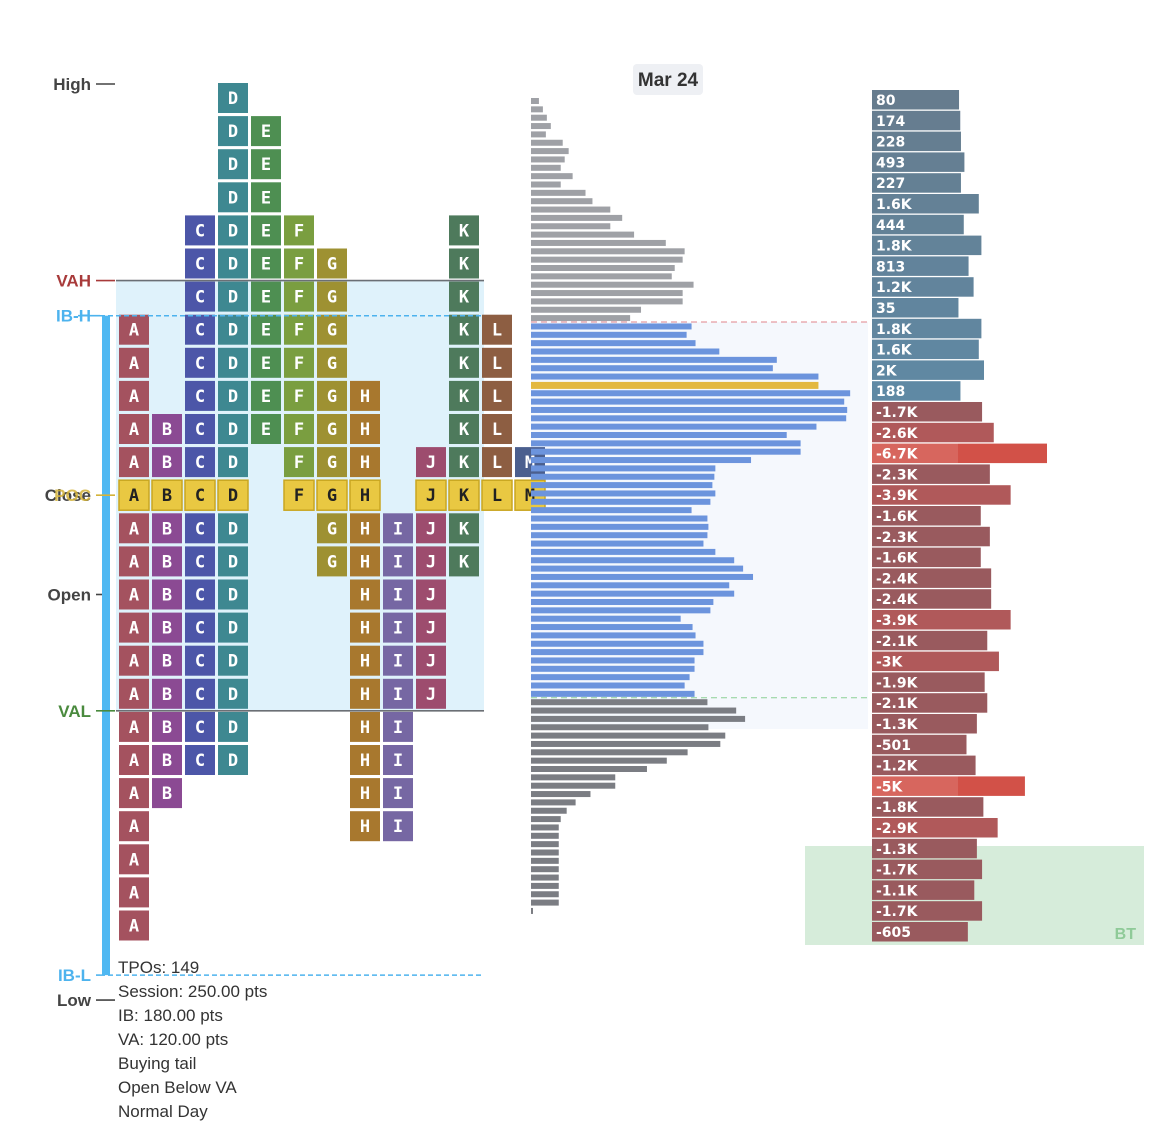 This screenshot has width=1174, height=1130. What do you see at coordinates (1126, 934) in the screenshot?
I see `bt-zone-label: BT` at bounding box center [1126, 934].